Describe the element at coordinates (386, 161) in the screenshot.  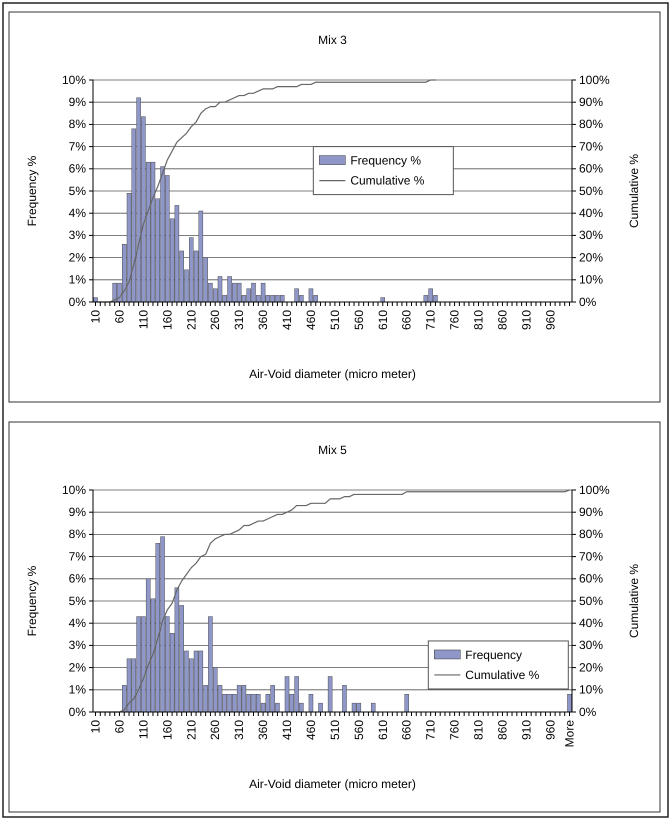
I see `legend-label: Frequency %` at that location.